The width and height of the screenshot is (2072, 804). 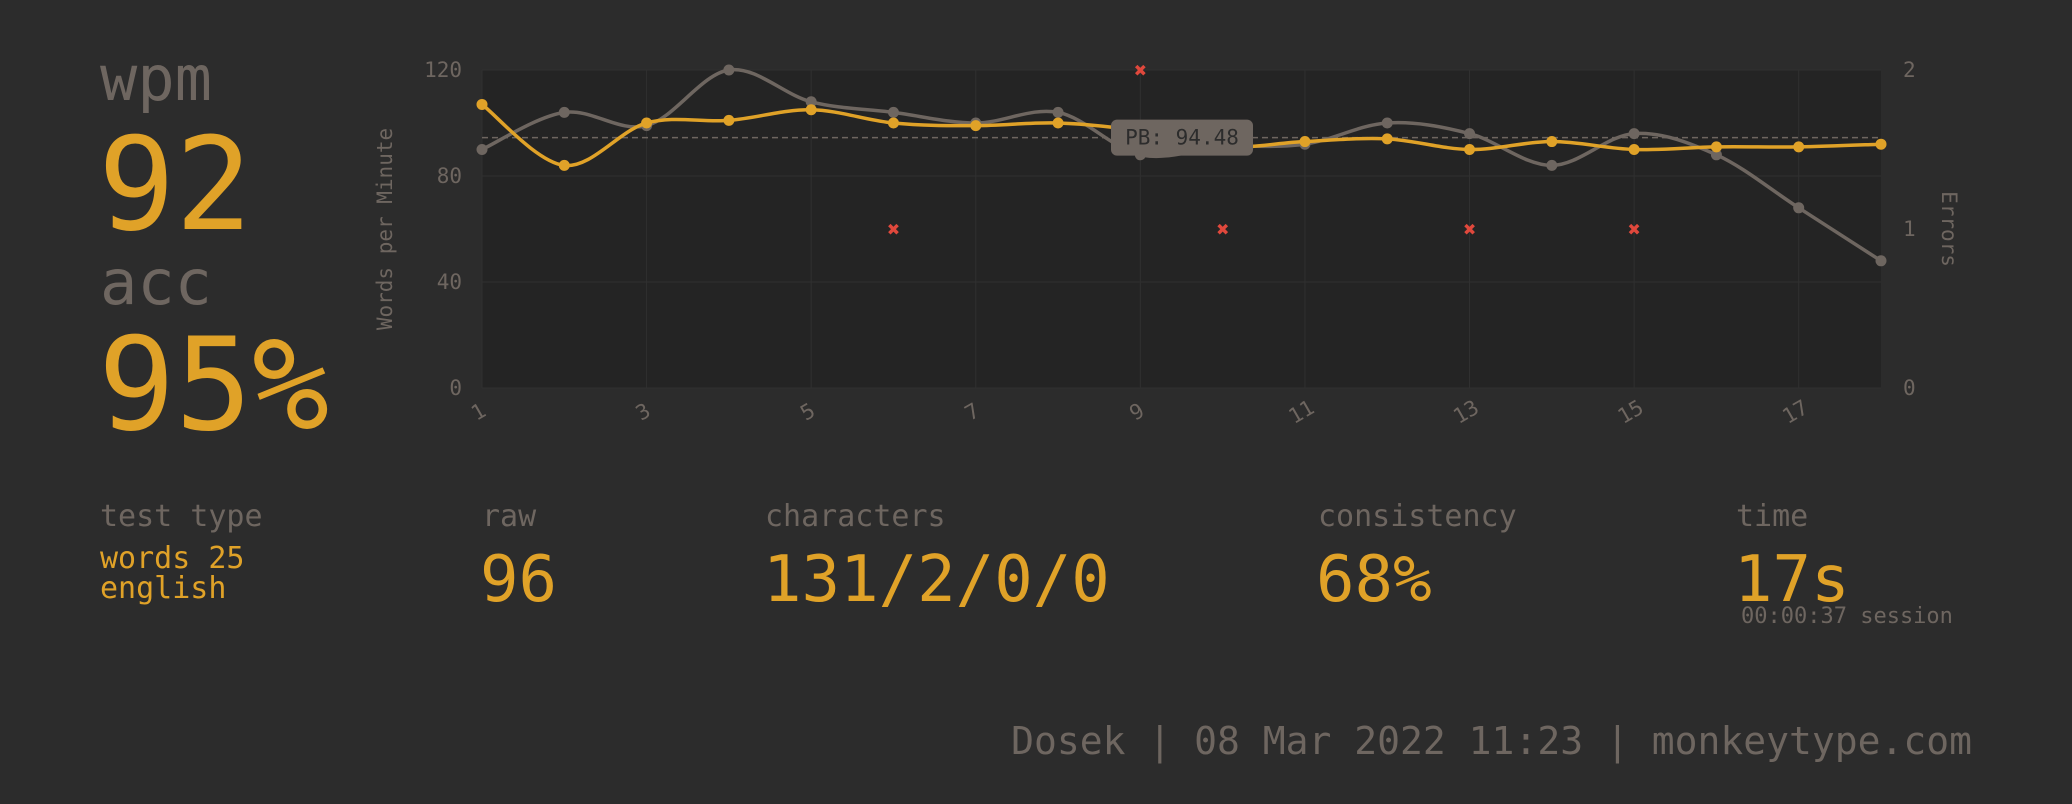 I want to click on x-tick-label: 3, so click(x=643, y=411).